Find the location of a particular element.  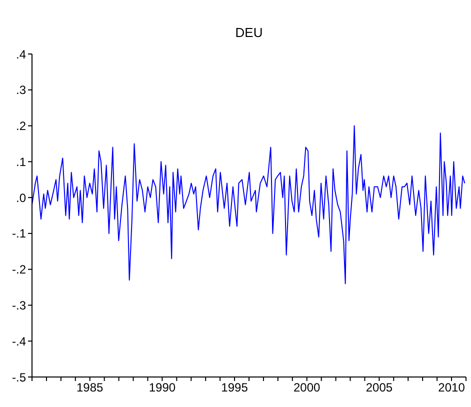

x-tick-label: 2000 is located at coordinates (307, 387).